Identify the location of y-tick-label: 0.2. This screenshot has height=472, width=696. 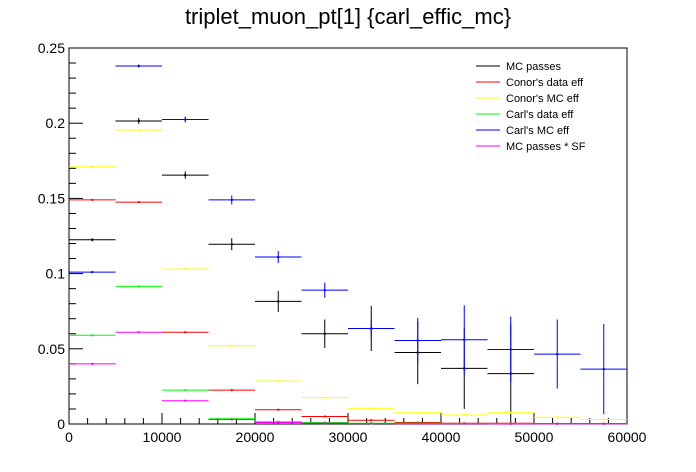
(56, 123).